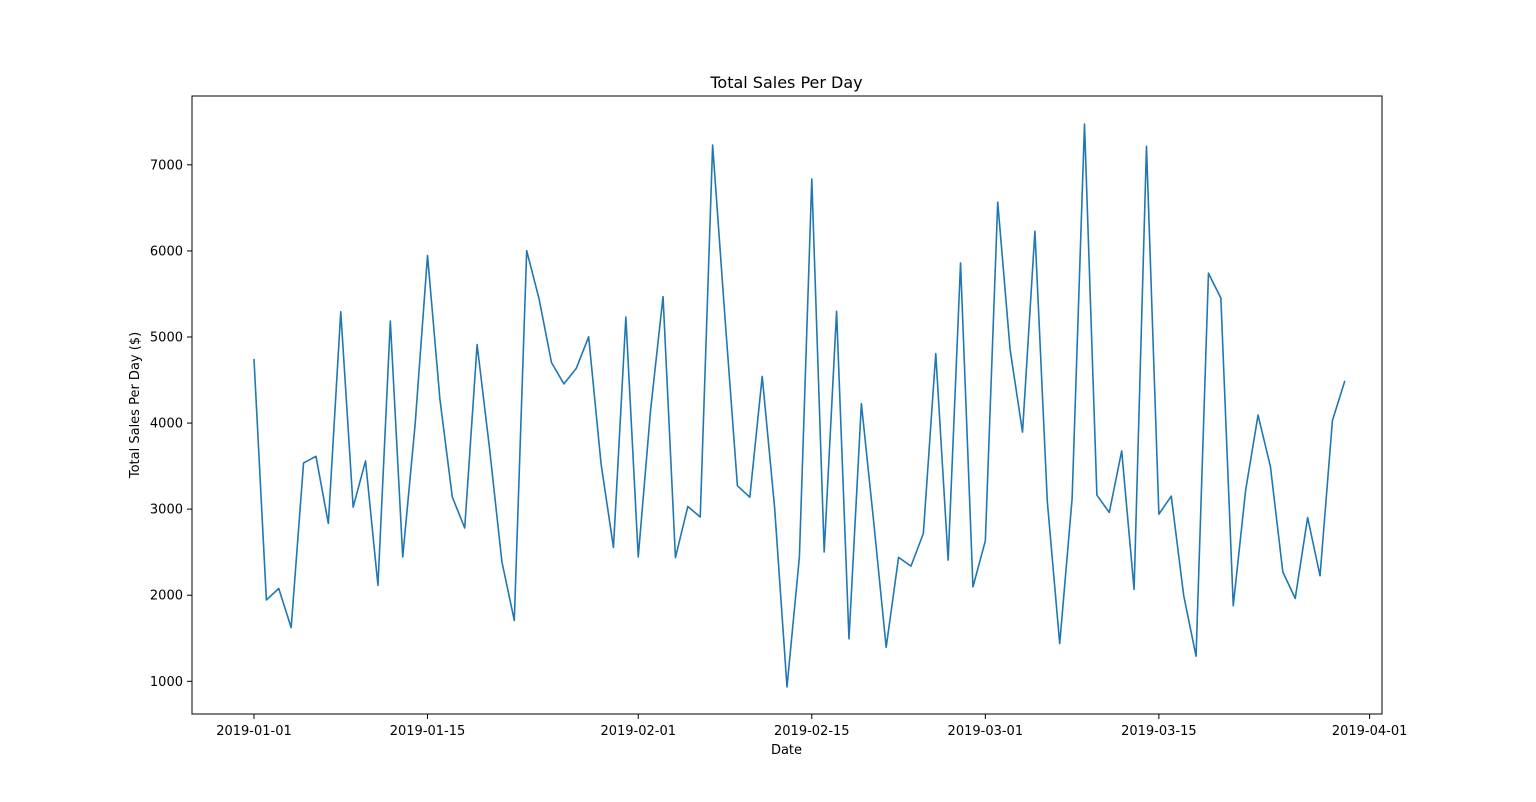  What do you see at coordinates (166, 682) in the screenshot?
I see `y-tick-label: 1000` at bounding box center [166, 682].